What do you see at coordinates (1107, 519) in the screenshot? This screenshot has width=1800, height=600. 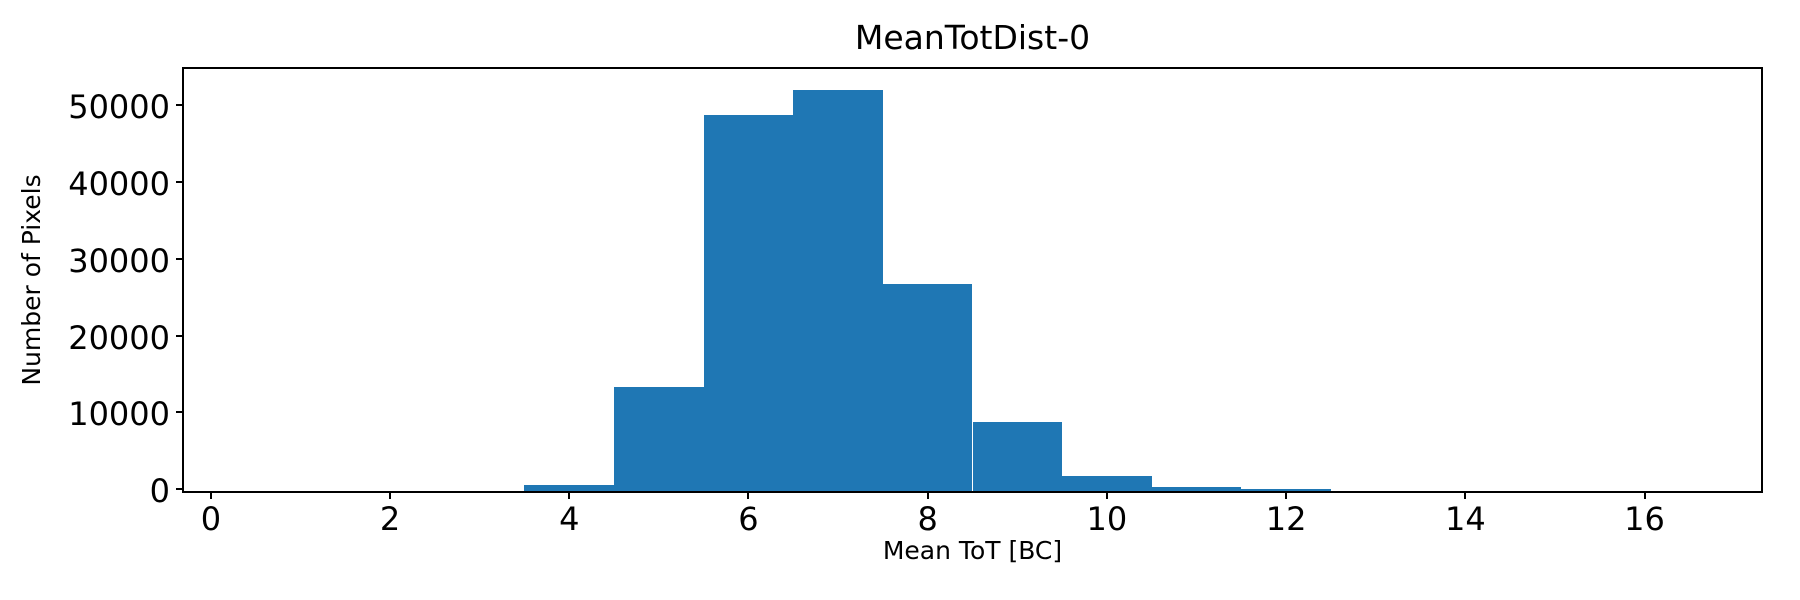 I see `x-tick-label: 10` at bounding box center [1107, 519].